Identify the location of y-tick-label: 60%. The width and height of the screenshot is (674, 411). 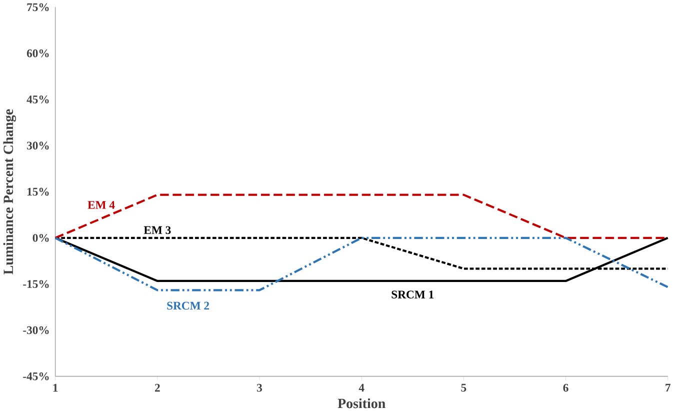
(37, 53).